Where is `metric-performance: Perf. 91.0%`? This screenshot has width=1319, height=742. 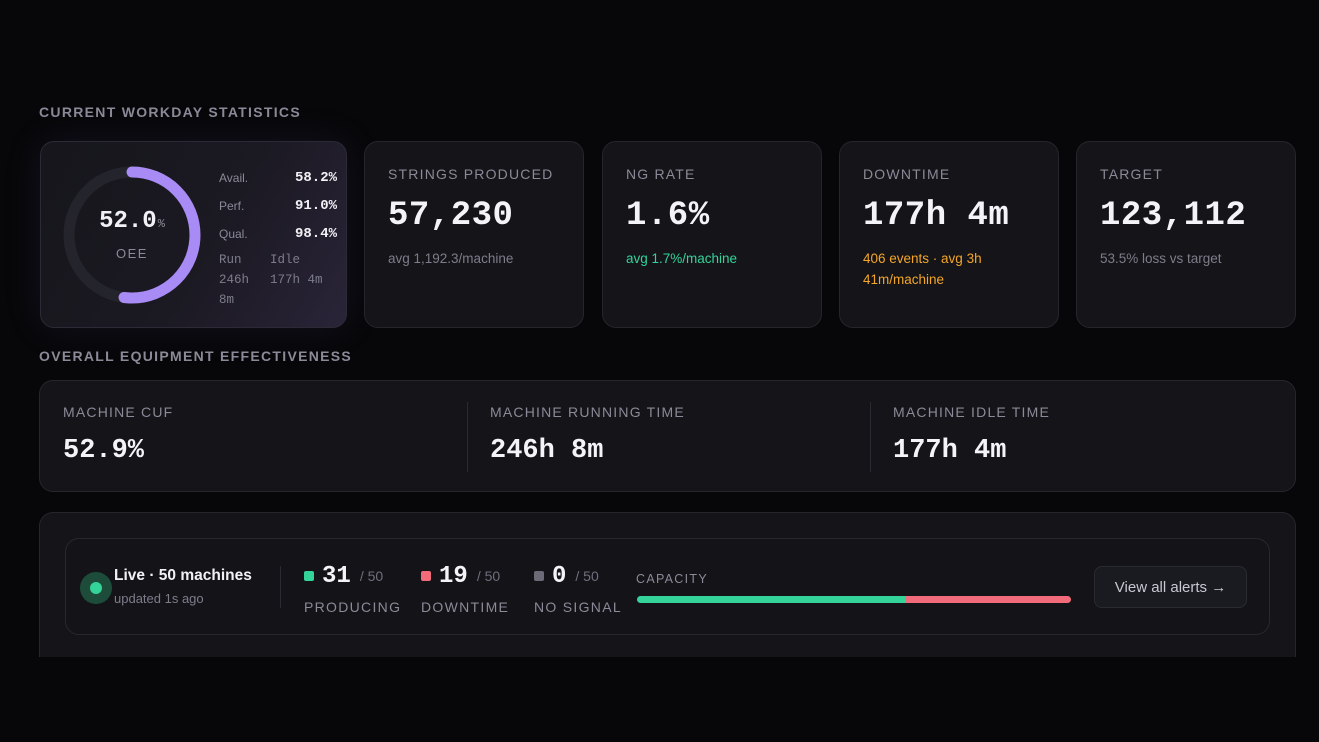
metric-performance: Perf. 91.0% is located at coordinates (278, 206).